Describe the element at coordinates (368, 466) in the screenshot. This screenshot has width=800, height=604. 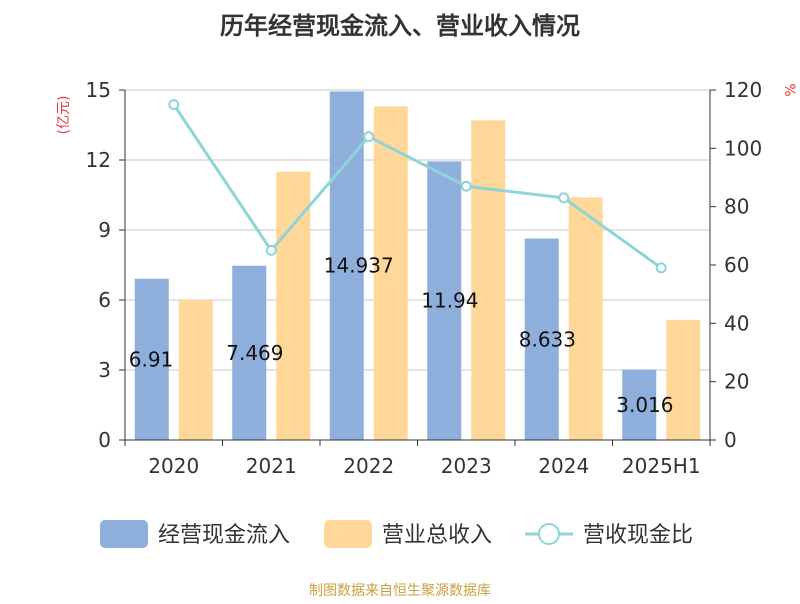
I see `x-tick-label: 2022` at that location.